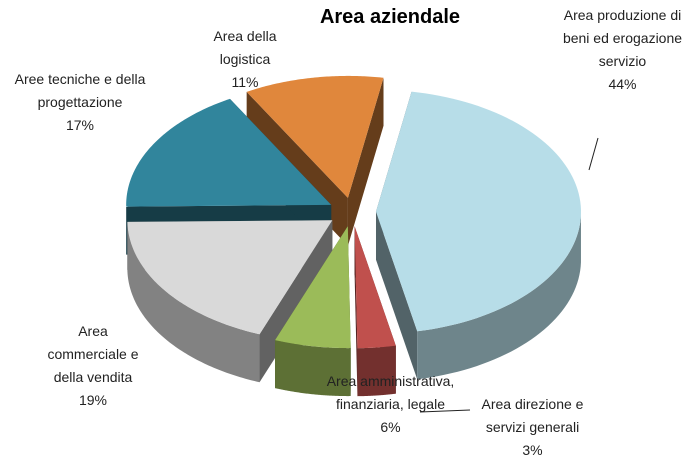 This screenshot has width=683, height=465. I want to click on slice-label: Area commerciale e della vendita 19%, so click(93, 366).